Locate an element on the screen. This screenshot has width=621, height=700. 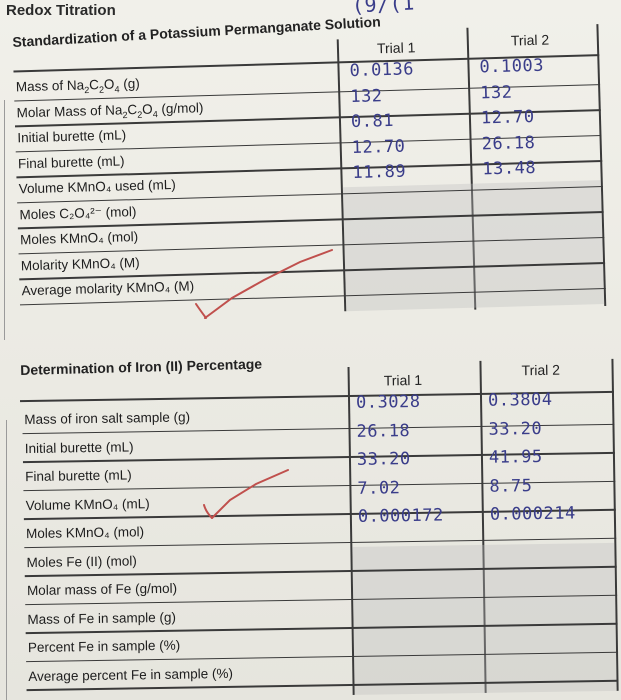
iron-row-label: Molar mass of Fe (g/mol) is located at coordinates (102, 589).